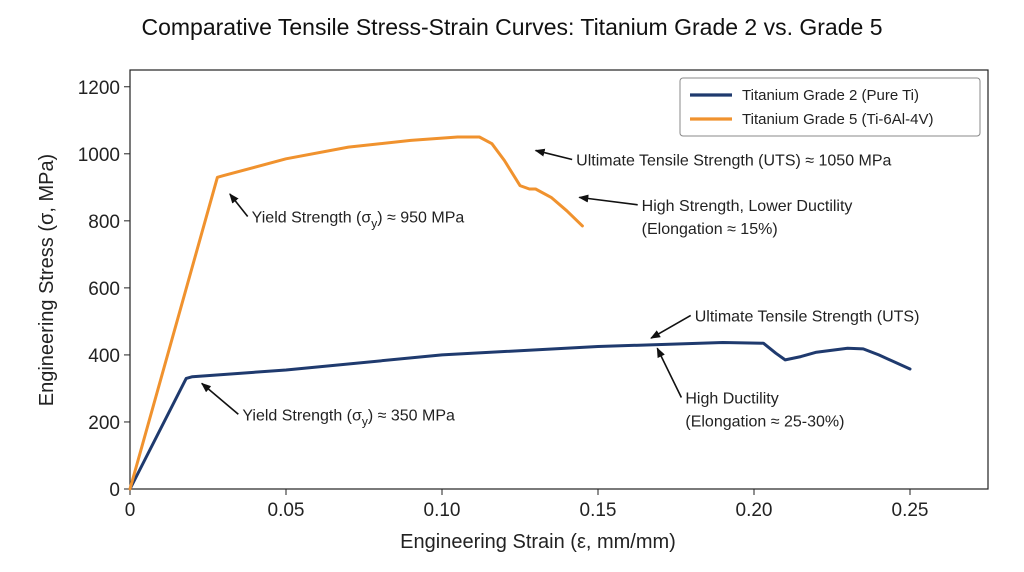  I want to click on legend-label: Titanium Grade 2 (Pure Ti), so click(830, 95).